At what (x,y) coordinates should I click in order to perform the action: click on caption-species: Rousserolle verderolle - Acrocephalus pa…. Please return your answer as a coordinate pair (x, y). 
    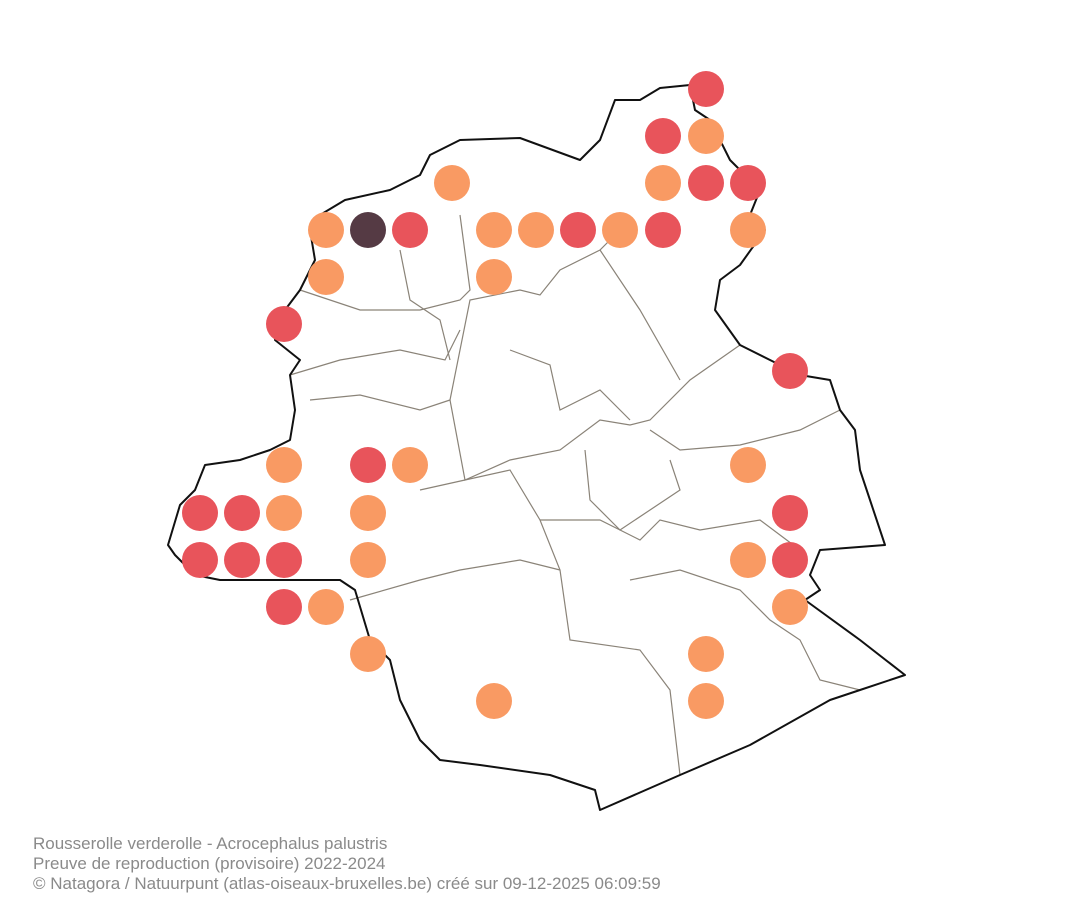
    Looking at the image, I should click on (210, 843).